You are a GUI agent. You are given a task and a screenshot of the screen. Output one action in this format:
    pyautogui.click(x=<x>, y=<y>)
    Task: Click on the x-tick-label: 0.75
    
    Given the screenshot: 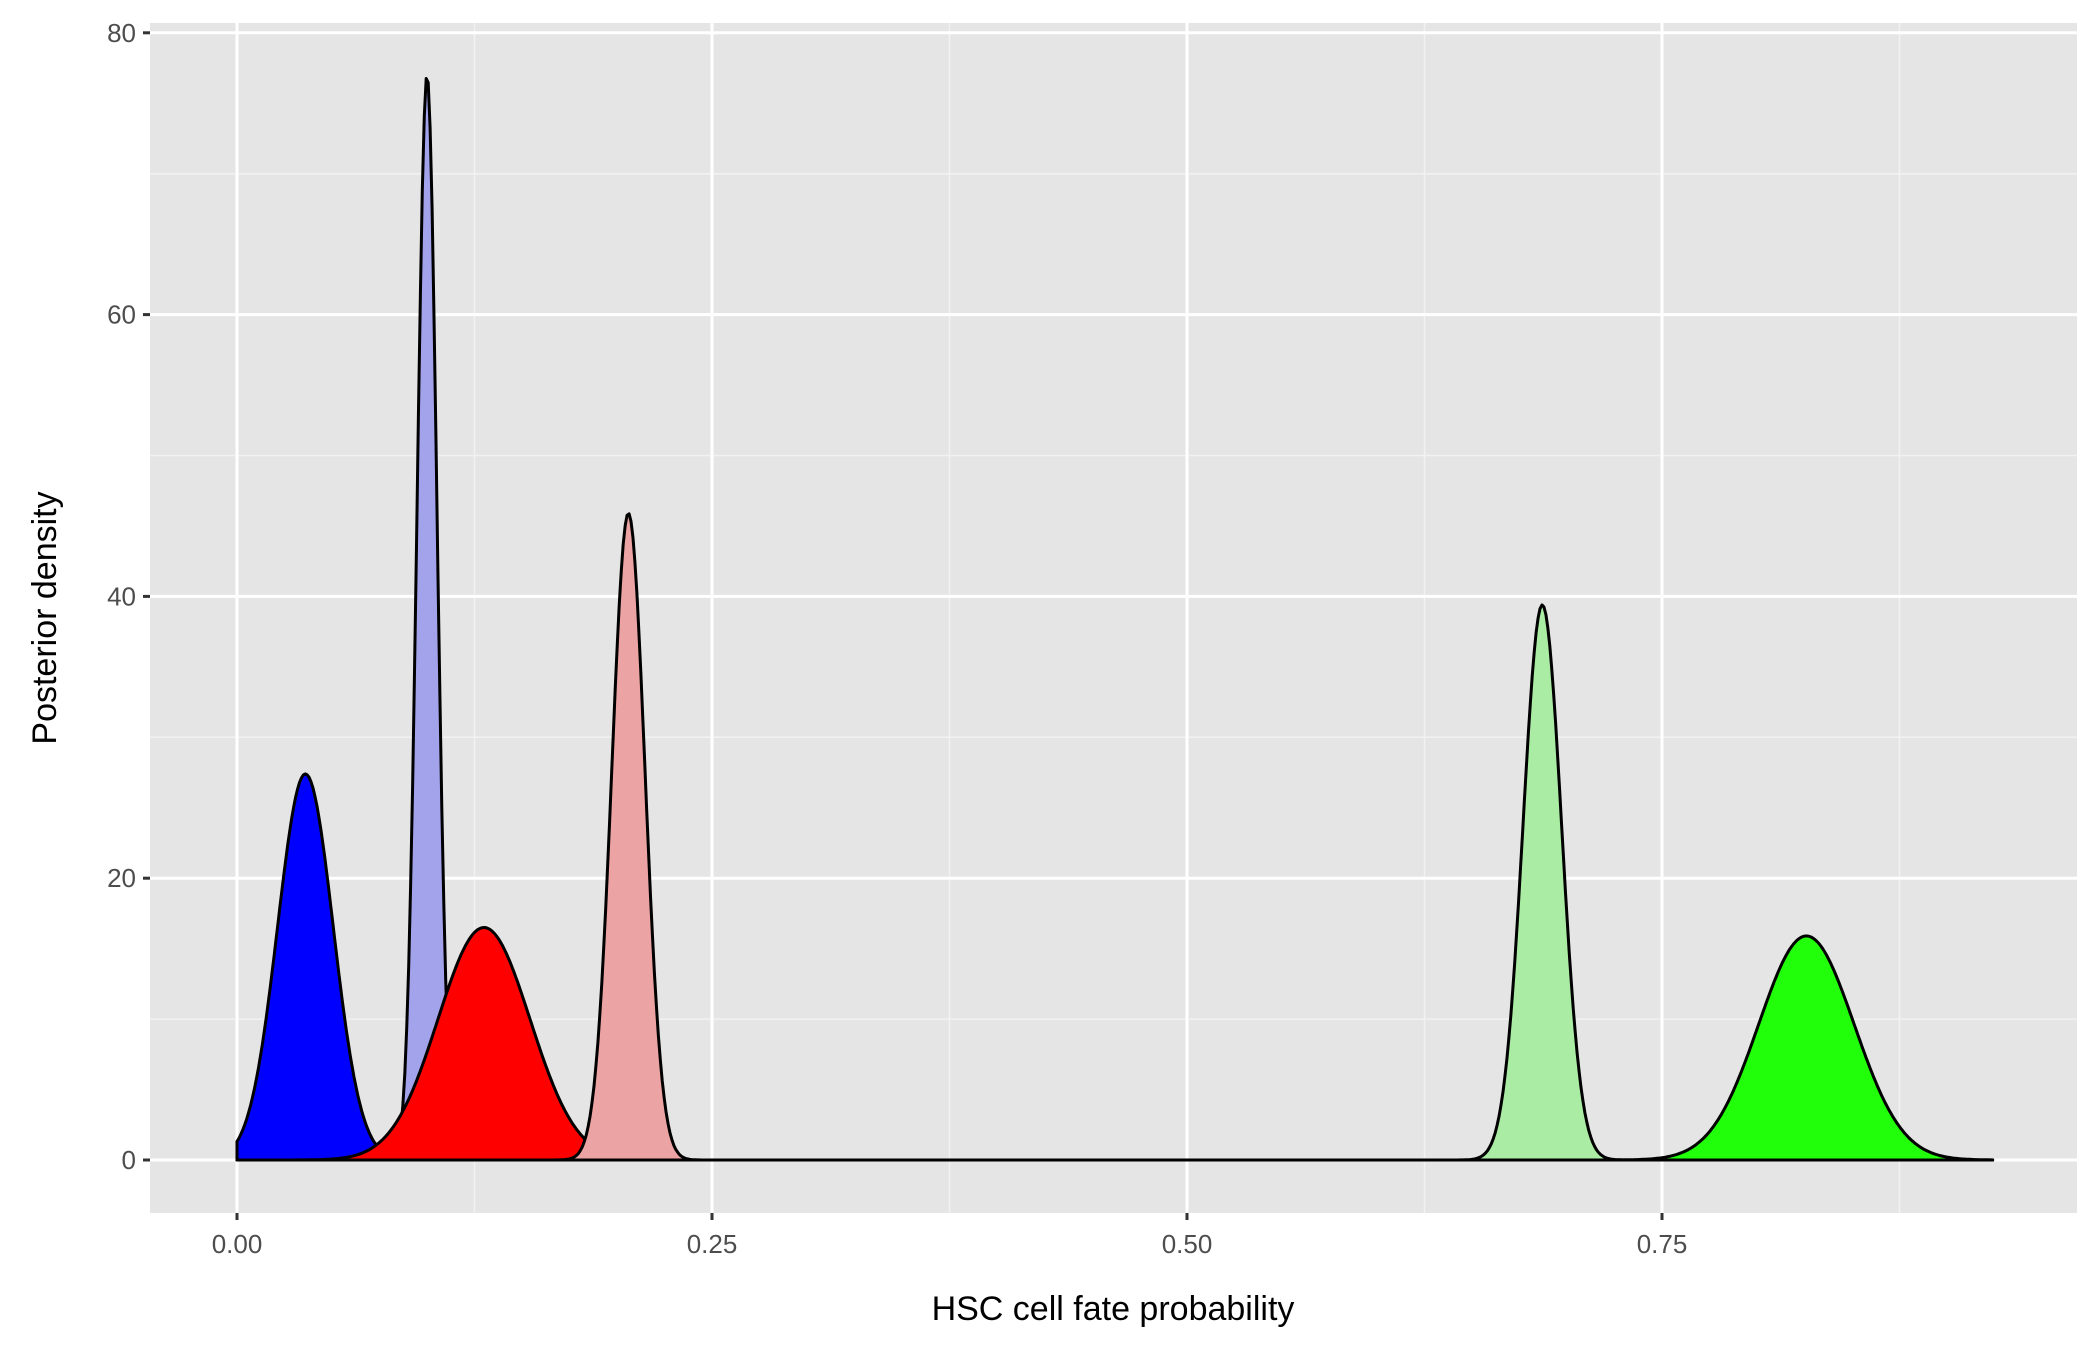 What is the action you would take?
    pyautogui.click(x=1662, y=1244)
    